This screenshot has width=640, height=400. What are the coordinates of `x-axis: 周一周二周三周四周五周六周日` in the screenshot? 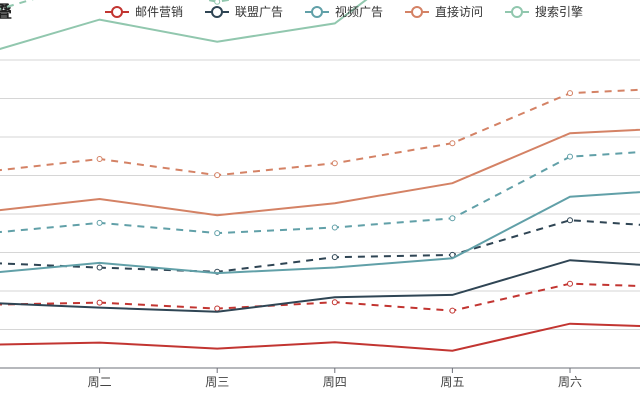 It's located at (320, 378).